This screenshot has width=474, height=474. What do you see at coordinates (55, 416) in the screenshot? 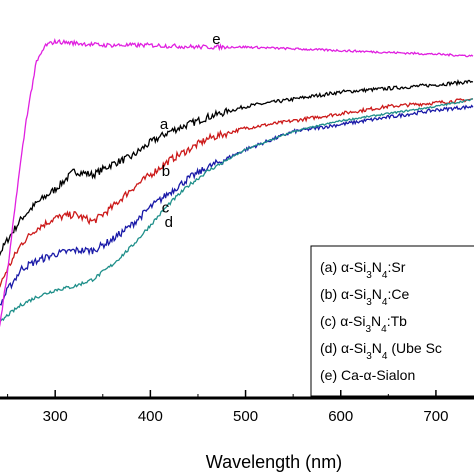
I see `x-tick-label-300: 300` at bounding box center [55, 416].